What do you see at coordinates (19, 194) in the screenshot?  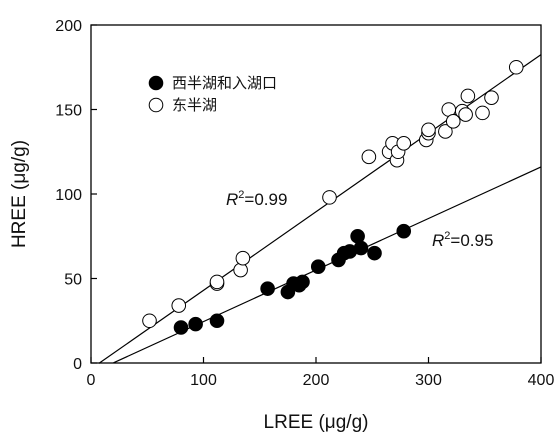 I see `y-axis-title: HREE (μg/g)` at bounding box center [19, 194].